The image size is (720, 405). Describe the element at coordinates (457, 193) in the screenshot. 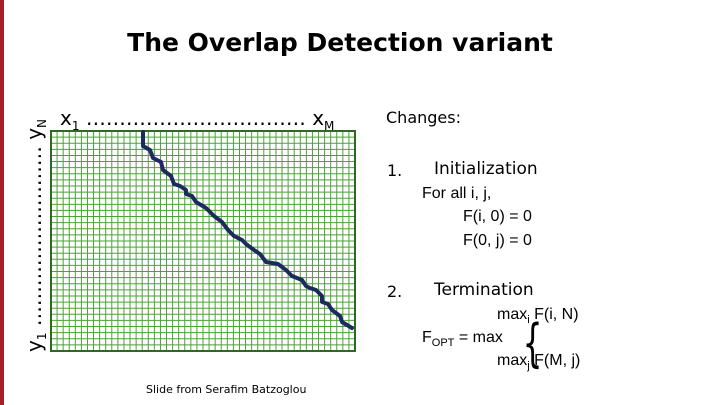

I see `step1-line1: For all i, j,` at that location.